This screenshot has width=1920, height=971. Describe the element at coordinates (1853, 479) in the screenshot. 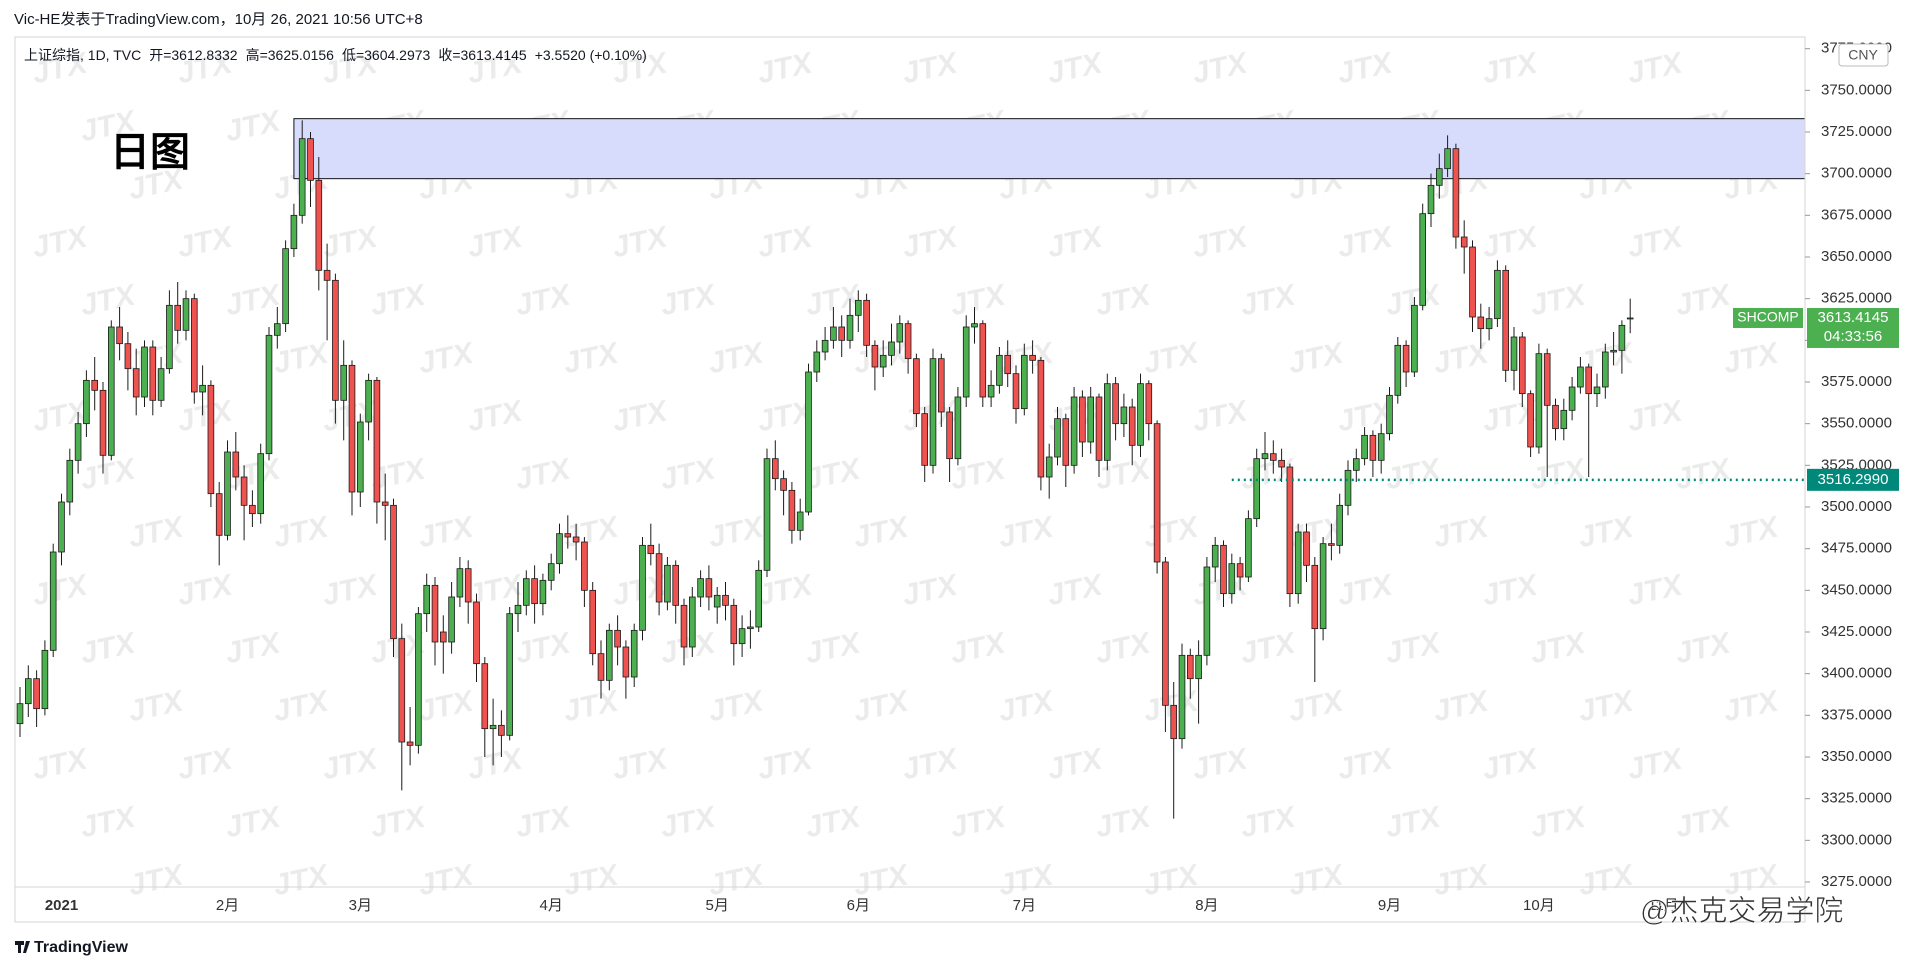

I see `line-price-badge` at that location.